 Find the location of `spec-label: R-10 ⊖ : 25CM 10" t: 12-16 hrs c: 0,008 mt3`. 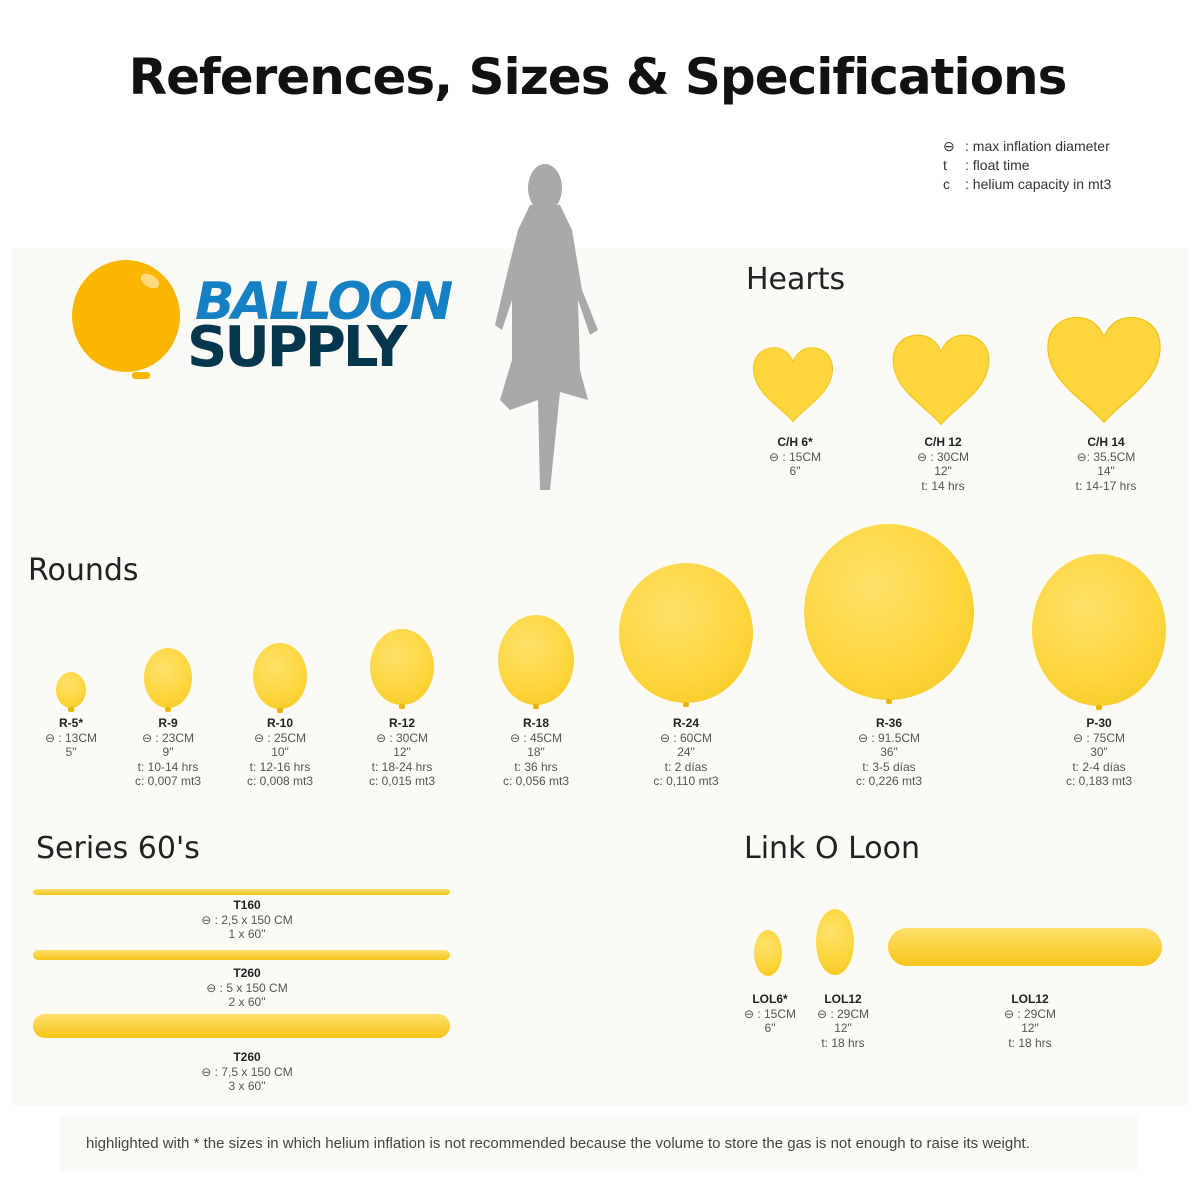

spec-label: R-10 ⊖ : 25CM 10" t: 12-16 hrs c: 0,008 mt3 is located at coordinates (280, 752).